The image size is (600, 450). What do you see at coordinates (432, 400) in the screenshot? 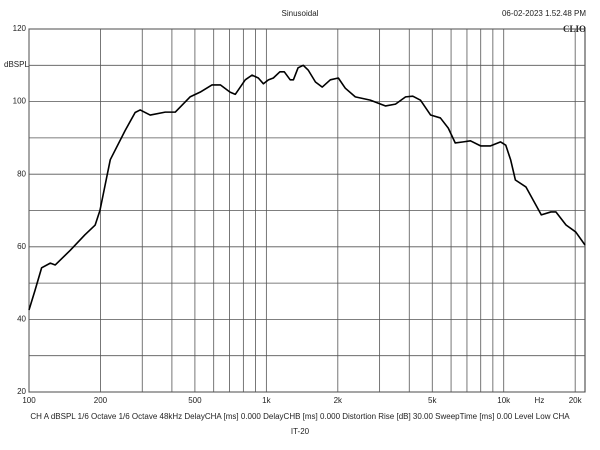
I see `x-tick-label: 5k` at bounding box center [432, 400].